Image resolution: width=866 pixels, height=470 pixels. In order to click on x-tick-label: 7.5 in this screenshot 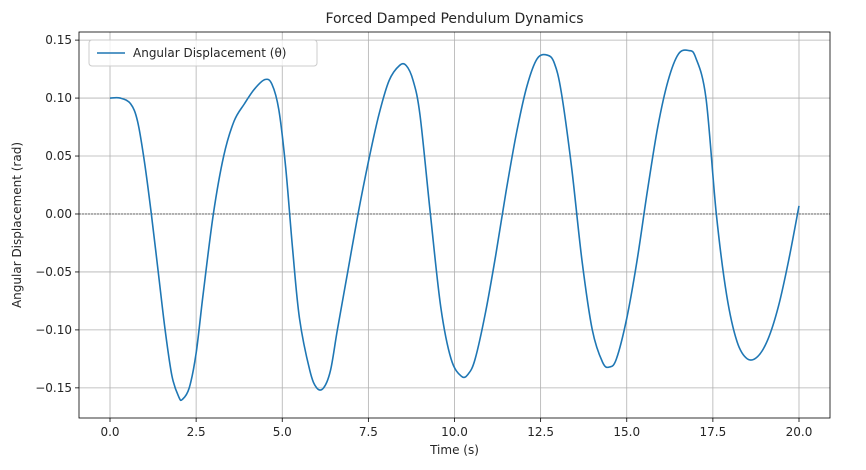, I will do `click(368, 432)`.